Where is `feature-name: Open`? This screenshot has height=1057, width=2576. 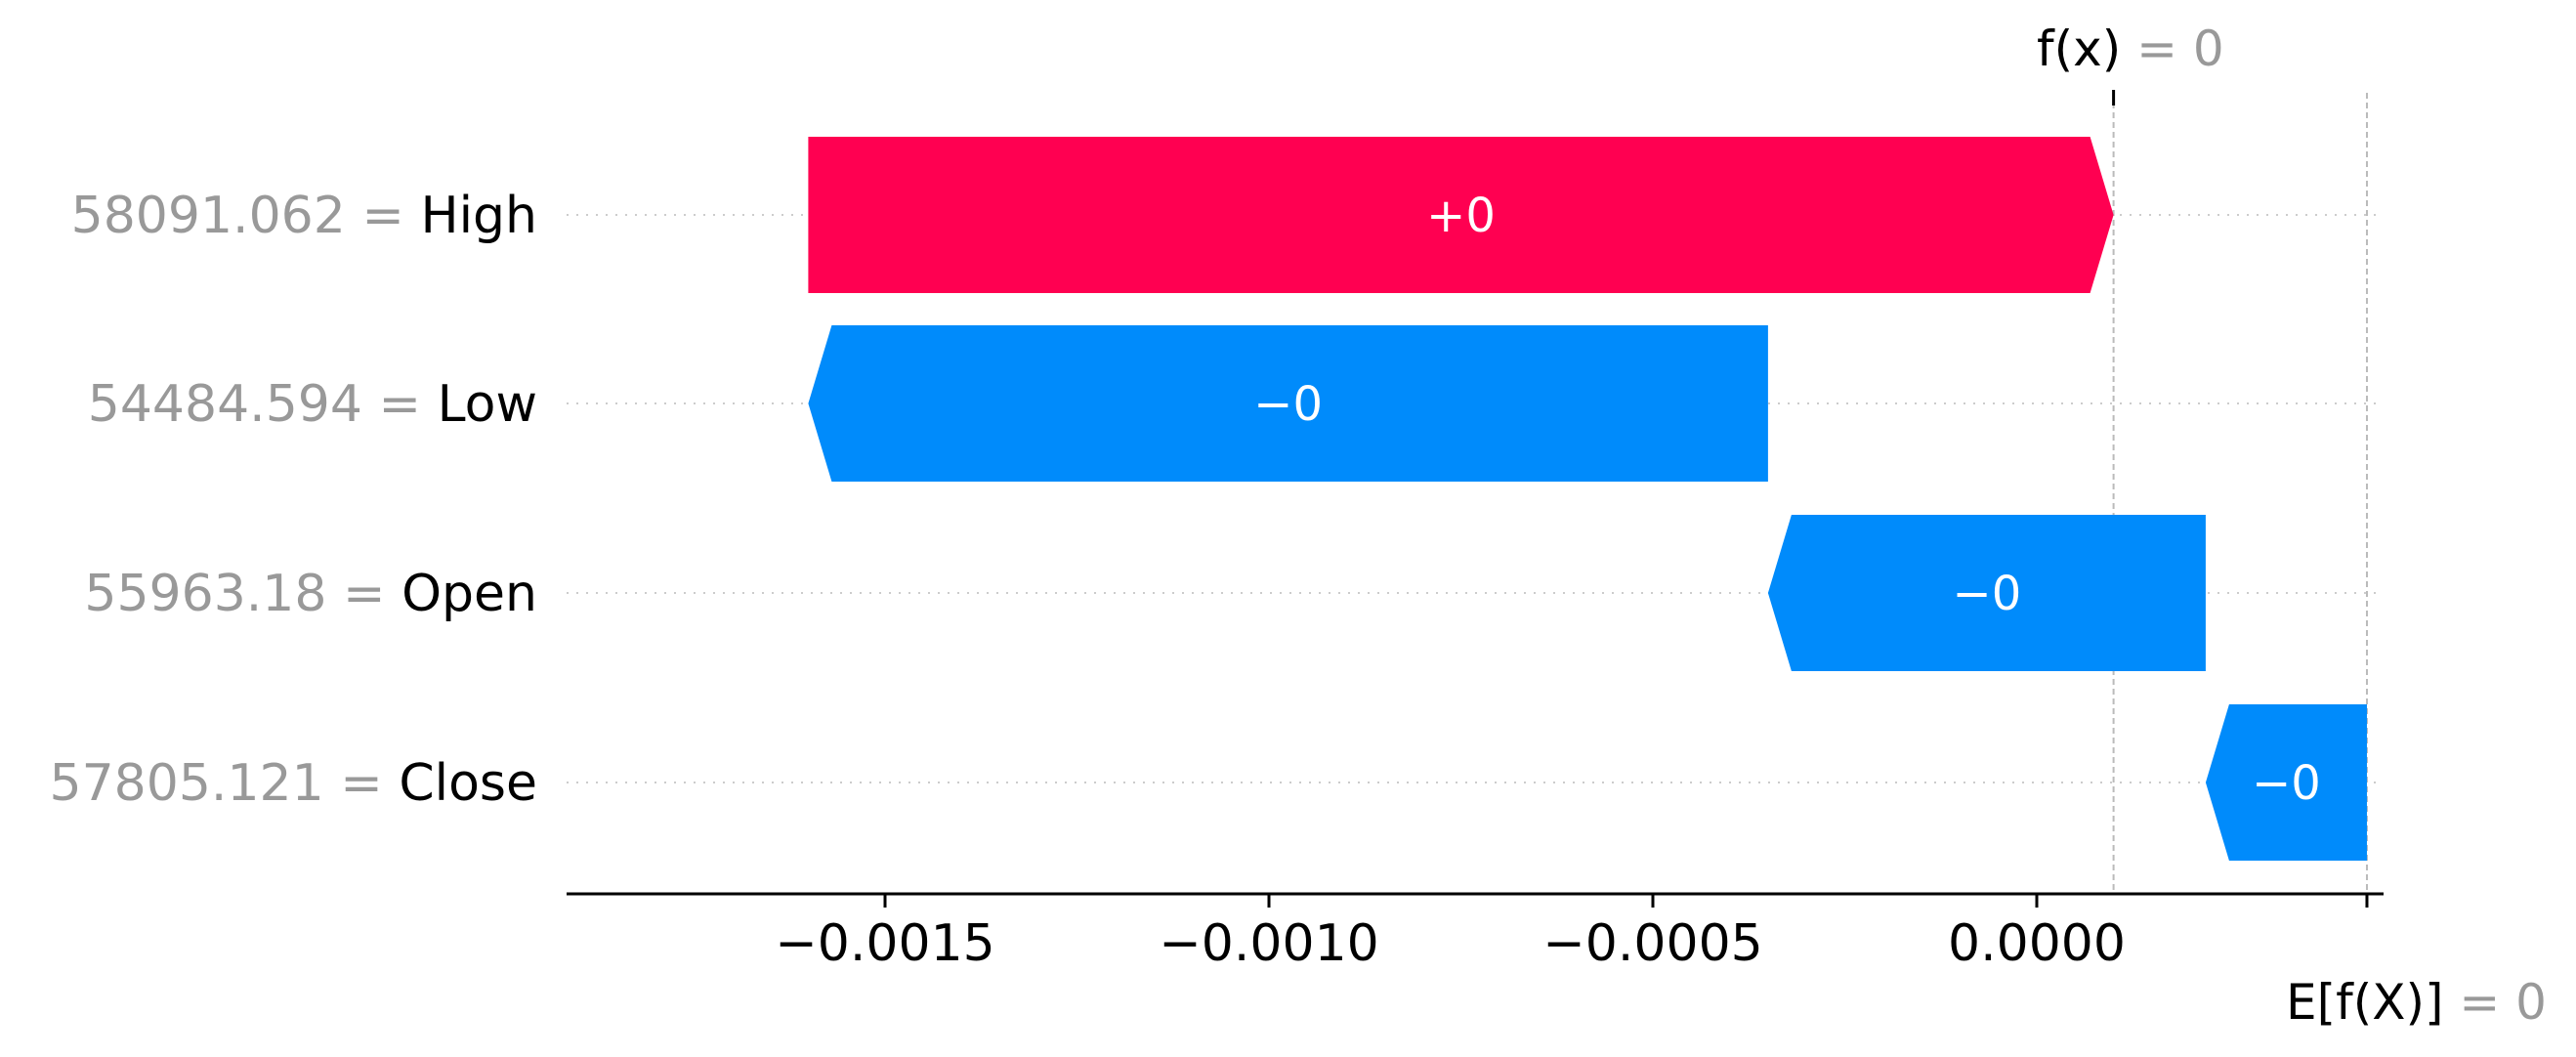 feature-name: Open is located at coordinates (469, 594).